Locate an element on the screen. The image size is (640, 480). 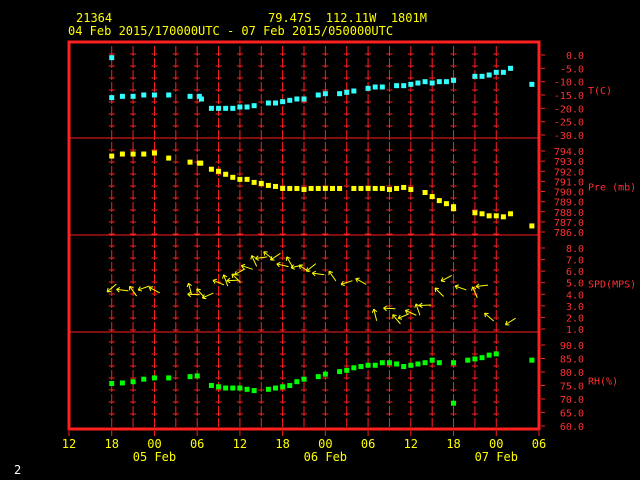
page-number: 2 is located at coordinates (18, 470).